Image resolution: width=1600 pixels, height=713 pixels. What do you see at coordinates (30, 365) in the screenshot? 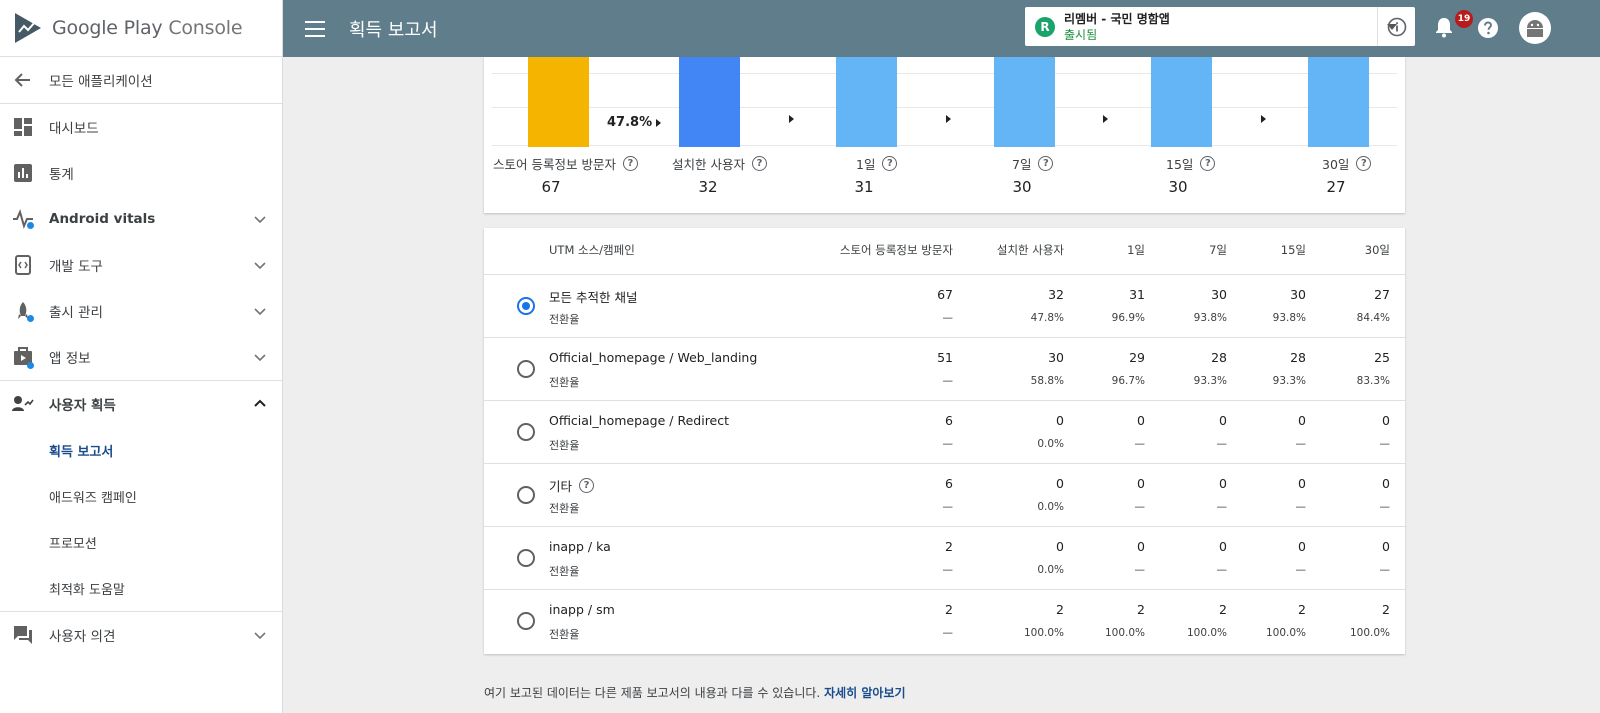
I see `notification-dot` at bounding box center [30, 365].